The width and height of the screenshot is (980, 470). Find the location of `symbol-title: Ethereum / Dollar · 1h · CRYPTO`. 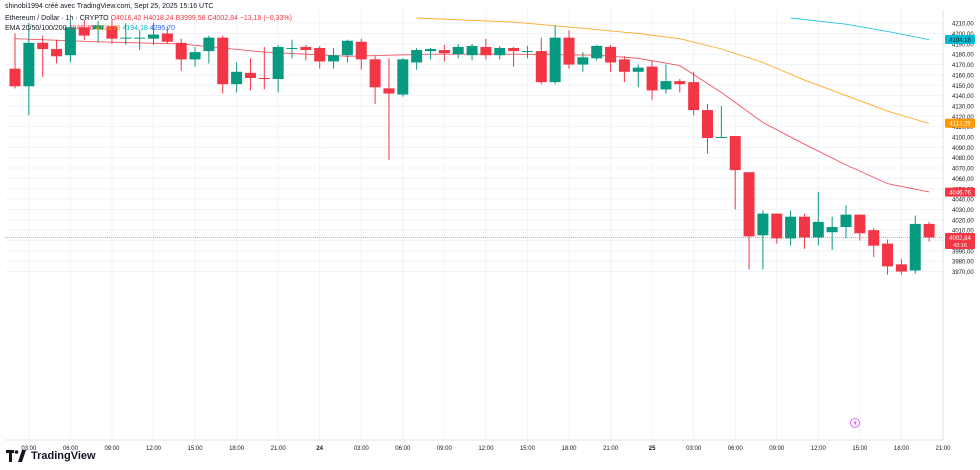

symbol-title: Ethereum / Dollar · 1h · CRYPTO is located at coordinates (57, 18).